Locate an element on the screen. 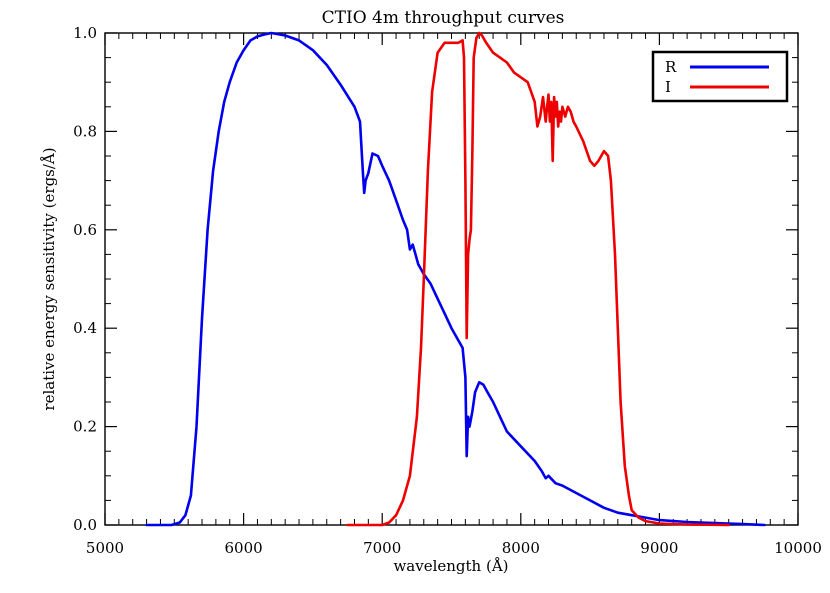  x-tick-label: 5000 is located at coordinates (105, 548).